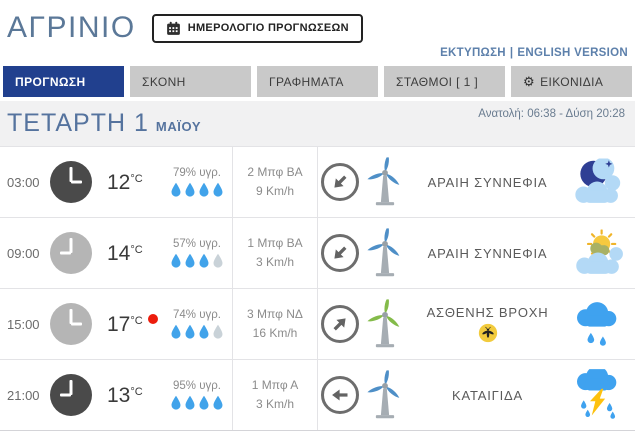 Image resolution: width=635 pixels, height=435 pixels. I want to click on moon-cloud-icon, so click(598, 182).